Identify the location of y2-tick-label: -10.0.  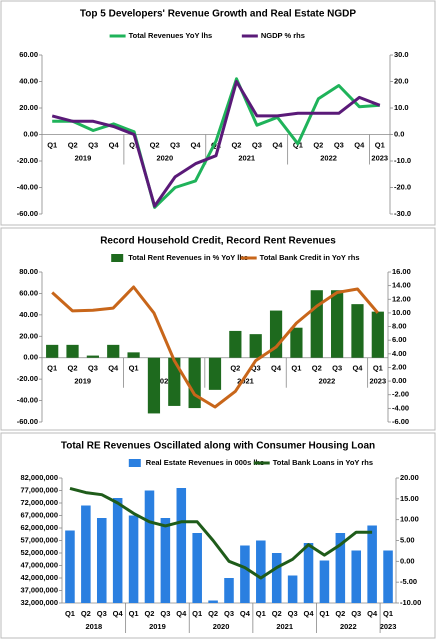
(402, 160).